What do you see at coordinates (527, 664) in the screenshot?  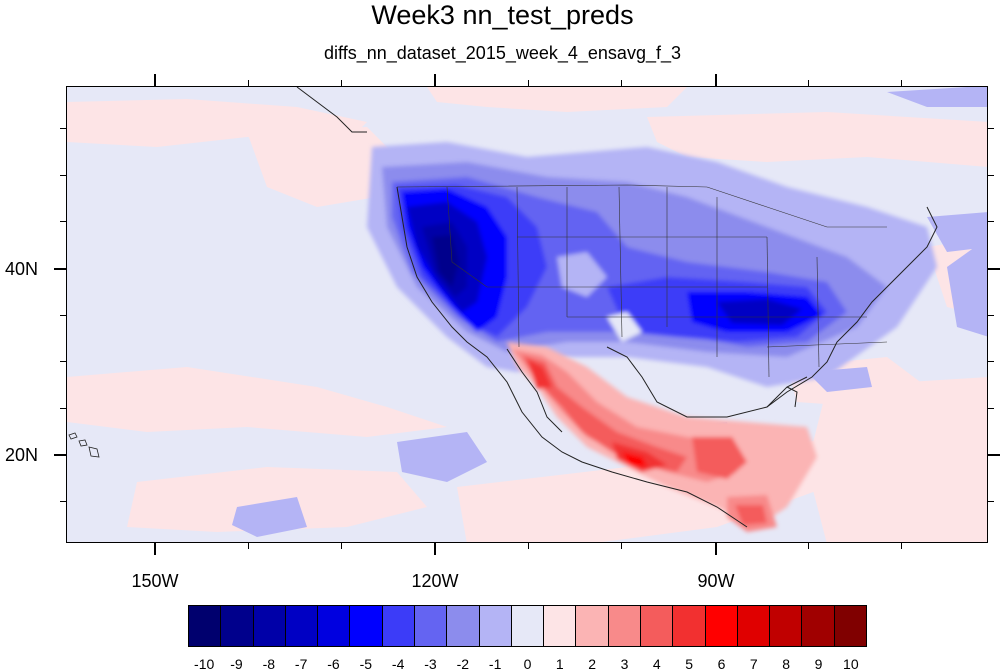 I see `colorbar-tick-label: 0` at bounding box center [527, 664].